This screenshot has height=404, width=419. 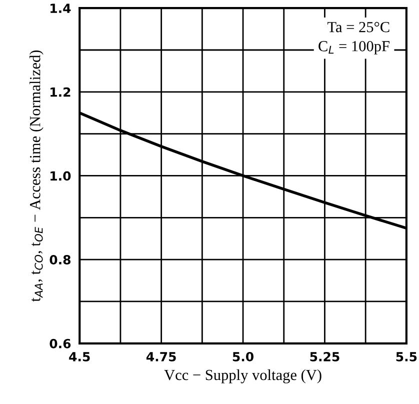 I want to click on annotation: C$_{L}$ = 100pF, so click(x=354, y=47).